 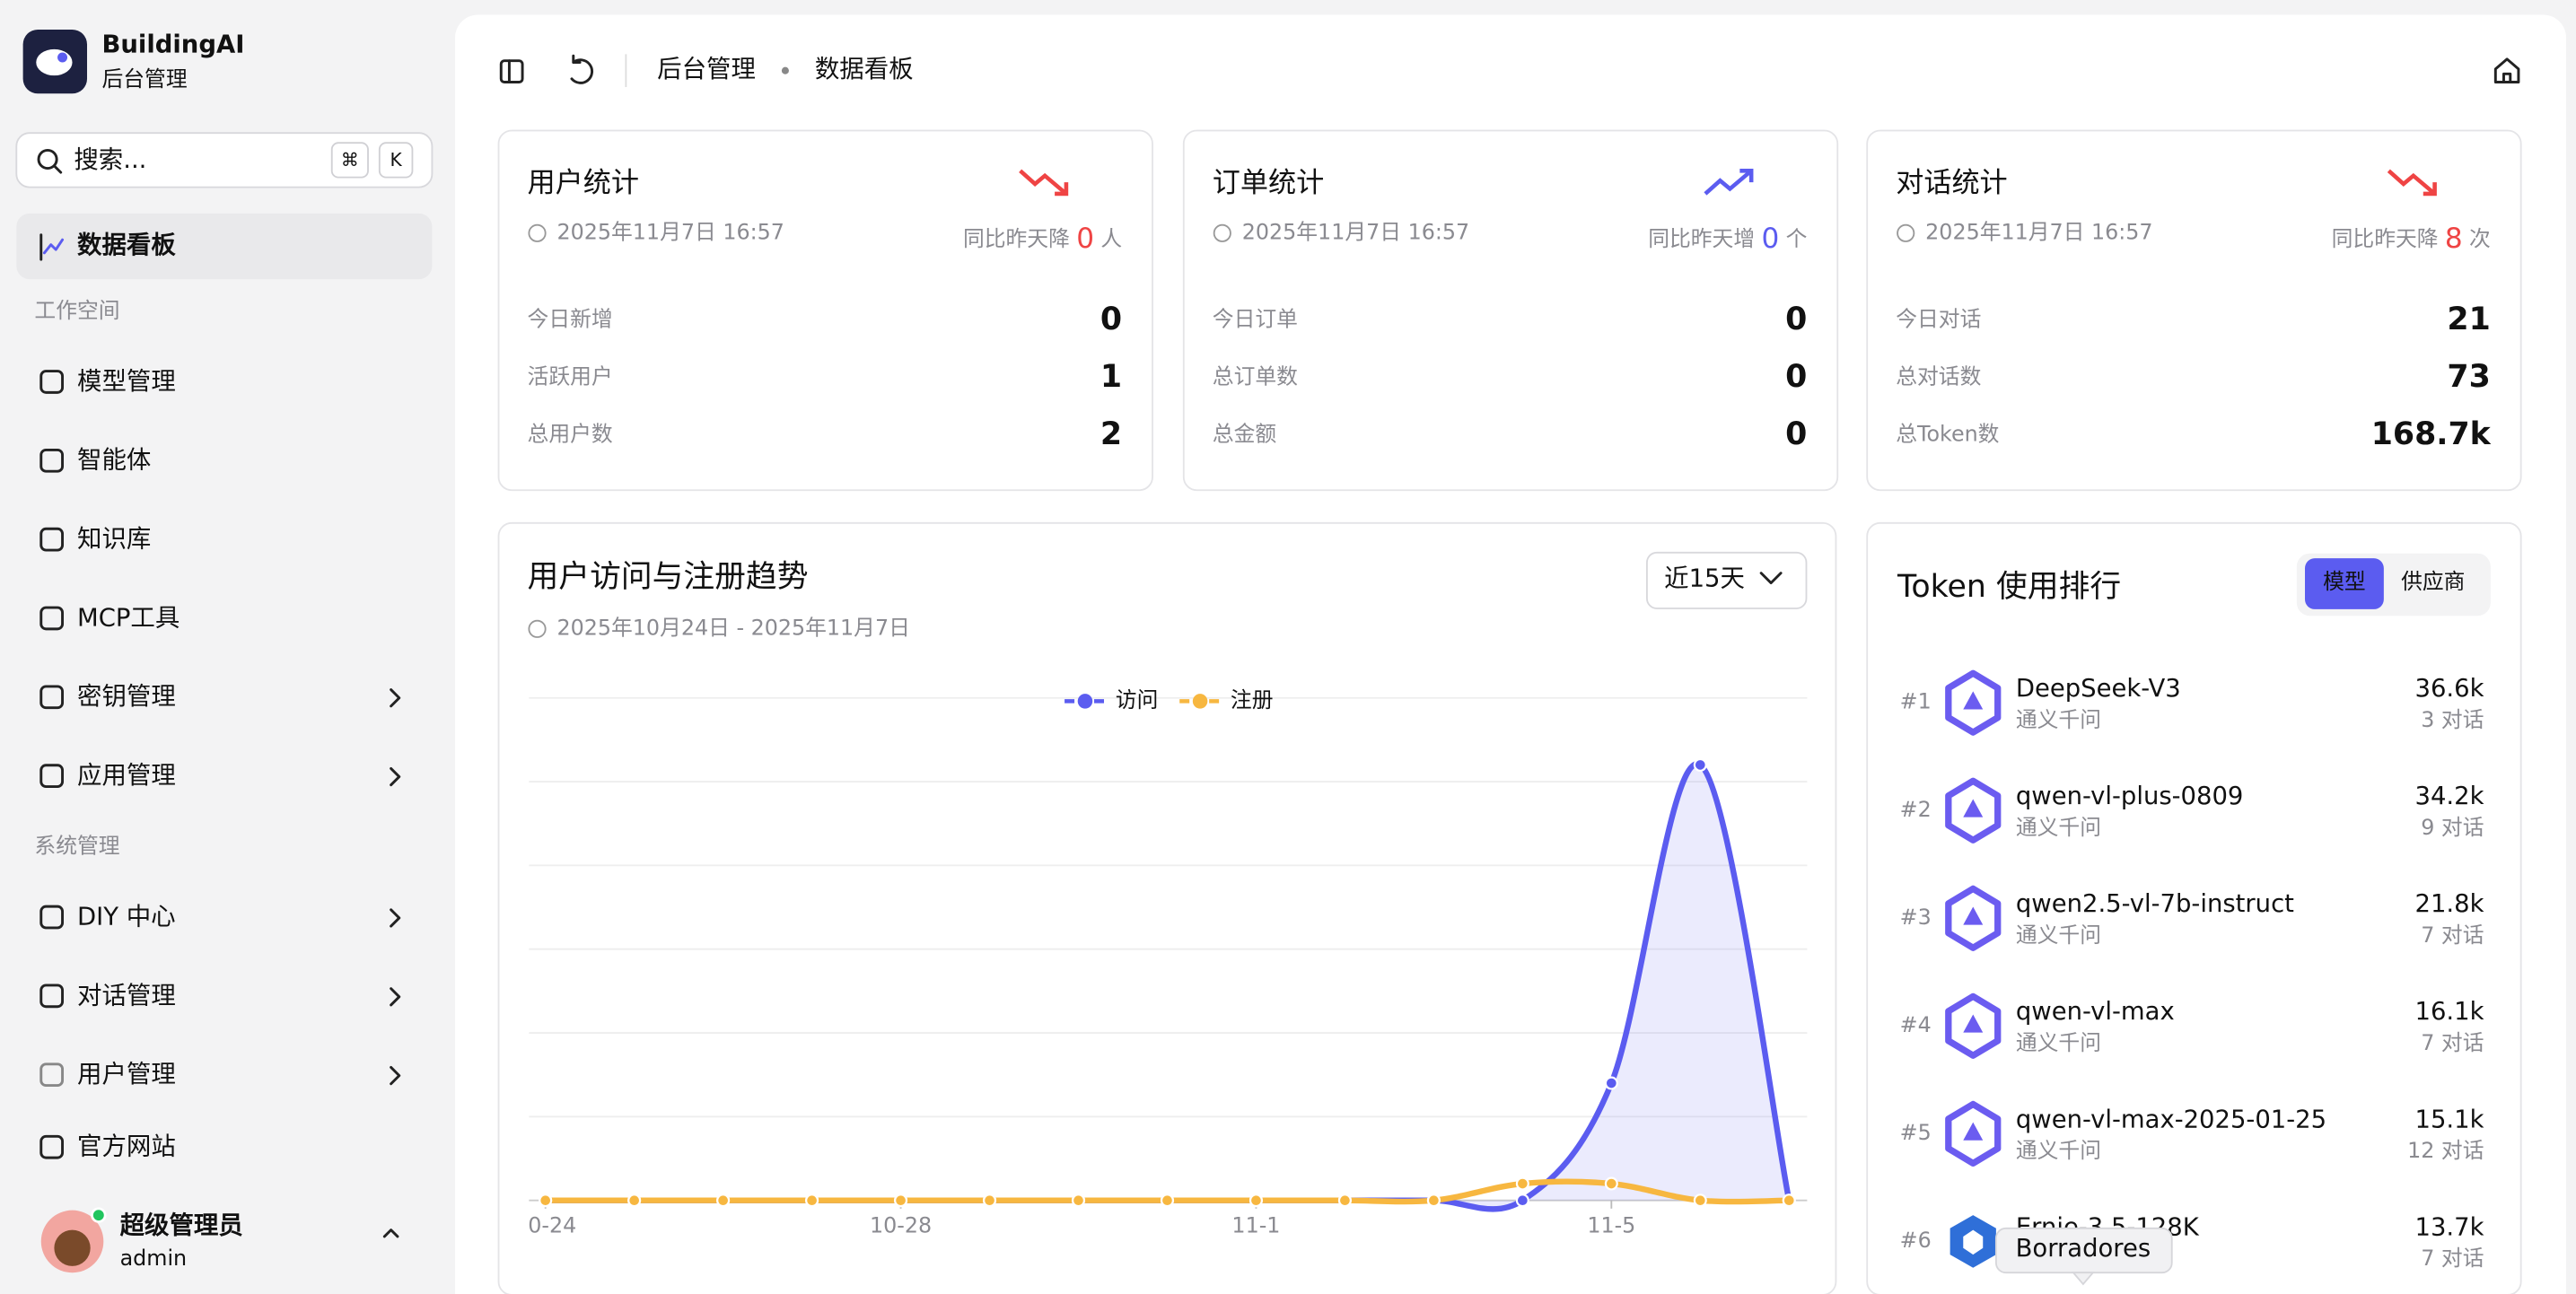 I want to click on nav-item: 智能体, so click(x=114, y=461).